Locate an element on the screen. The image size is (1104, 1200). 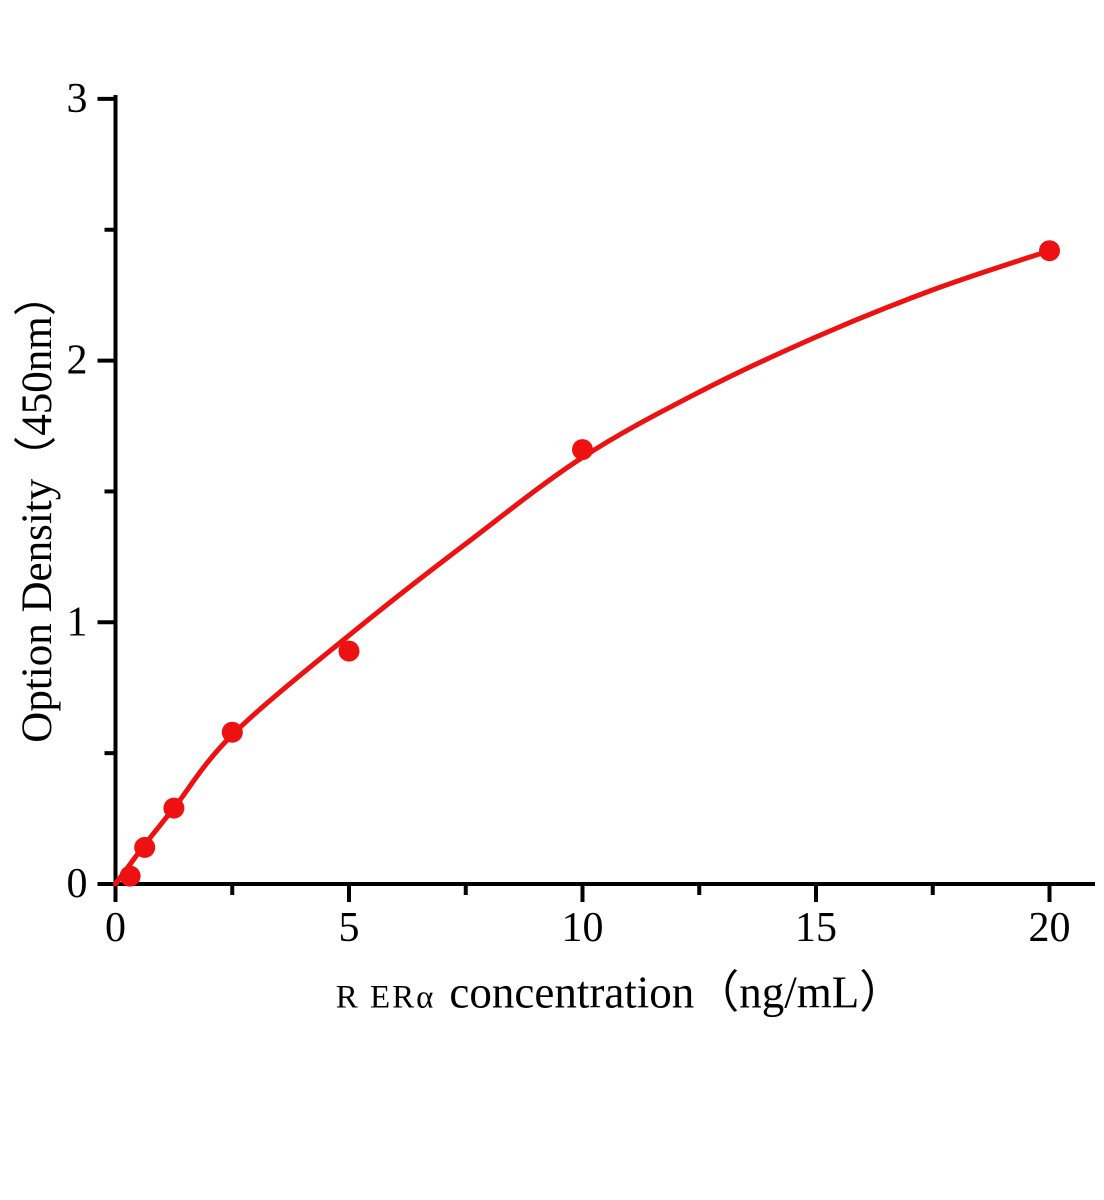
x-axis-title-prefix: R ERα is located at coordinates (385, 997).